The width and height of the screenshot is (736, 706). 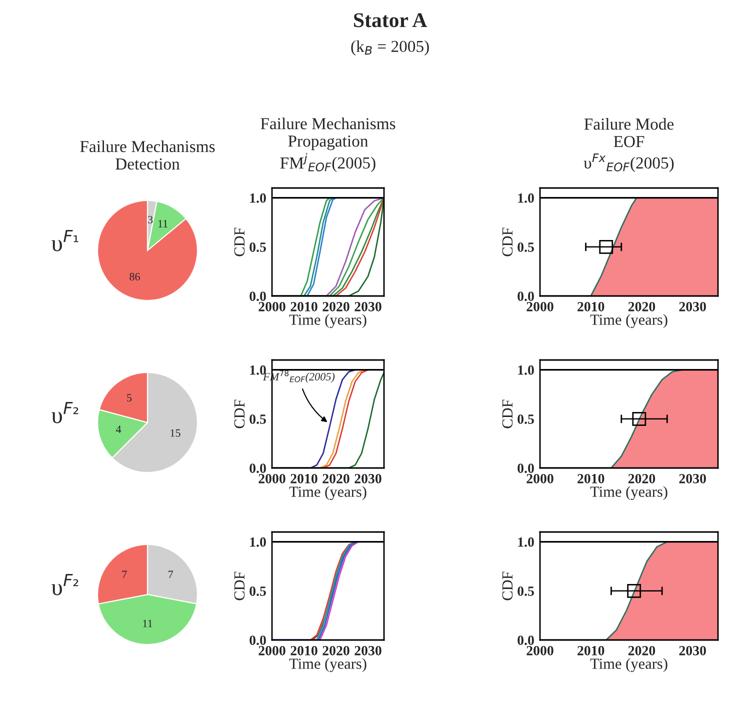 What do you see at coordinates (629, 145) in the screenshot?
I see `chart-title: Failure Mode EOF υ$^{Fx}$$_{EOF}$(2005)` at bounding box center [629, 145].